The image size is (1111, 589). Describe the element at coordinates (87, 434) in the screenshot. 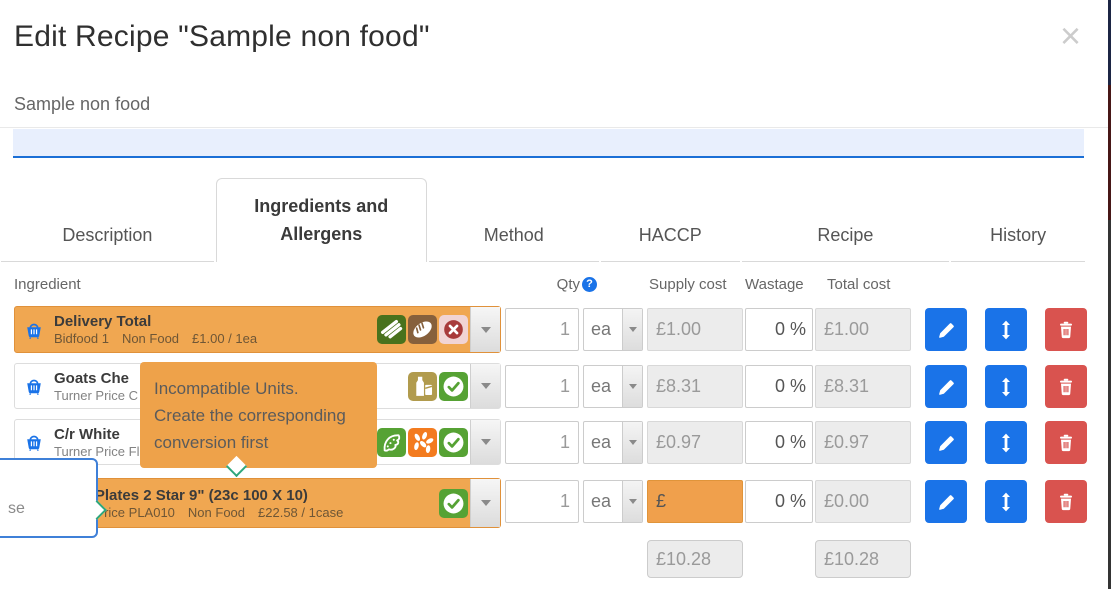

I see `ingredient-name: C/r White` at that location.